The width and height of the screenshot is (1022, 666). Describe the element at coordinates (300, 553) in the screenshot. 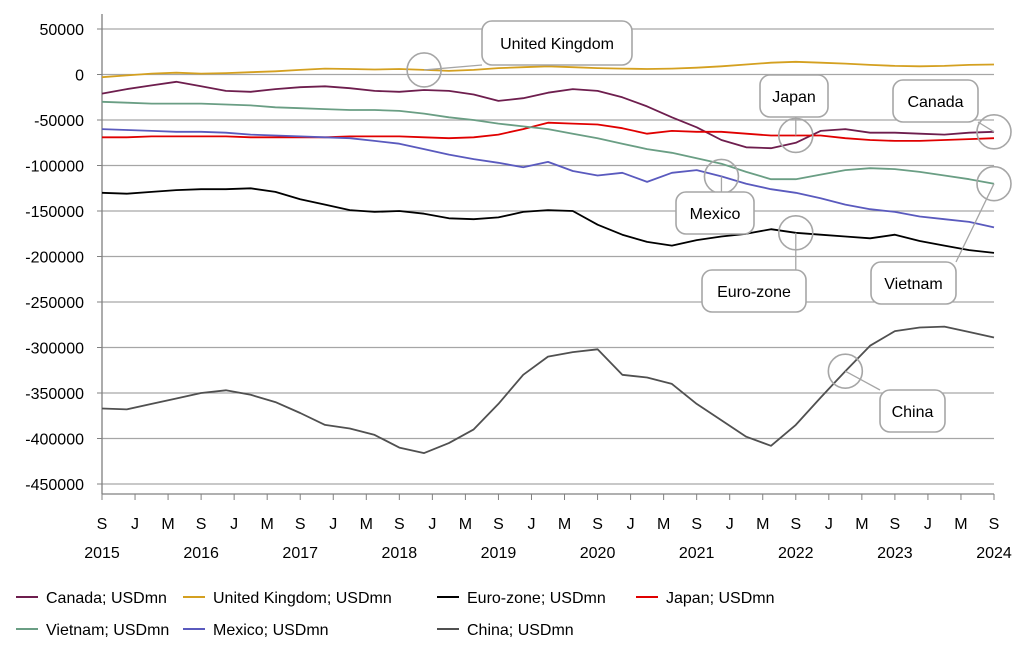

I see `x-year-label: 2017` at that location.